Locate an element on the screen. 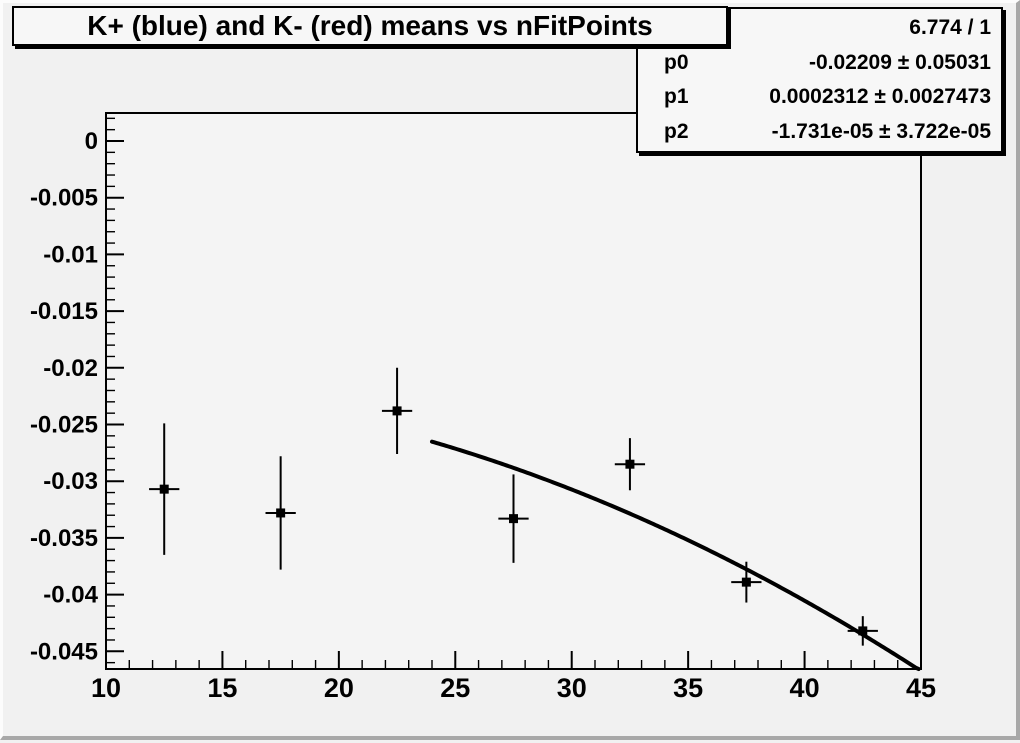 Image resolution: width=1020 pixels, height=743 pixels. param-value: -1.731e-05 ± 3.722e-05 is located at coordinates (881, 131).